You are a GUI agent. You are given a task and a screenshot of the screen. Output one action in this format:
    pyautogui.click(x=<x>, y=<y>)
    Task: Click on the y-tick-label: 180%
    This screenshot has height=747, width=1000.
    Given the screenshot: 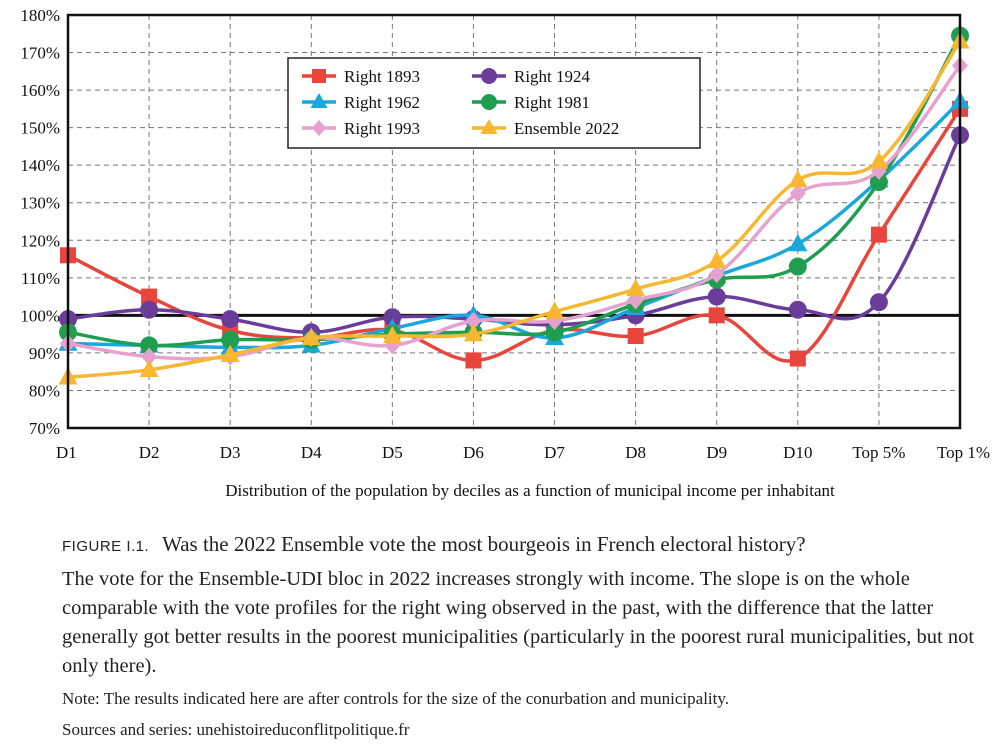 What is the action you would take?
    pyautogui.click(x=40, y=15)
    